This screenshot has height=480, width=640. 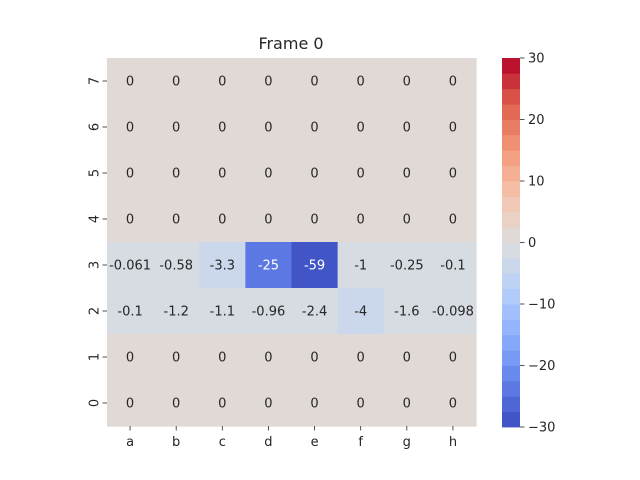 What do you see at coordinates (314, 312) in the screenshot?
I see `cell-annotation: -2.4` at bounding box center [314, 312].